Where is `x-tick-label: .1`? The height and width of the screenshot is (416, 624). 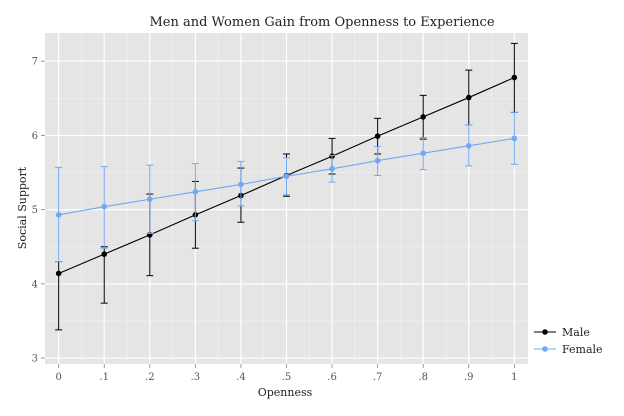
x-tick-label: .1 is located at coordinates (104, 377).